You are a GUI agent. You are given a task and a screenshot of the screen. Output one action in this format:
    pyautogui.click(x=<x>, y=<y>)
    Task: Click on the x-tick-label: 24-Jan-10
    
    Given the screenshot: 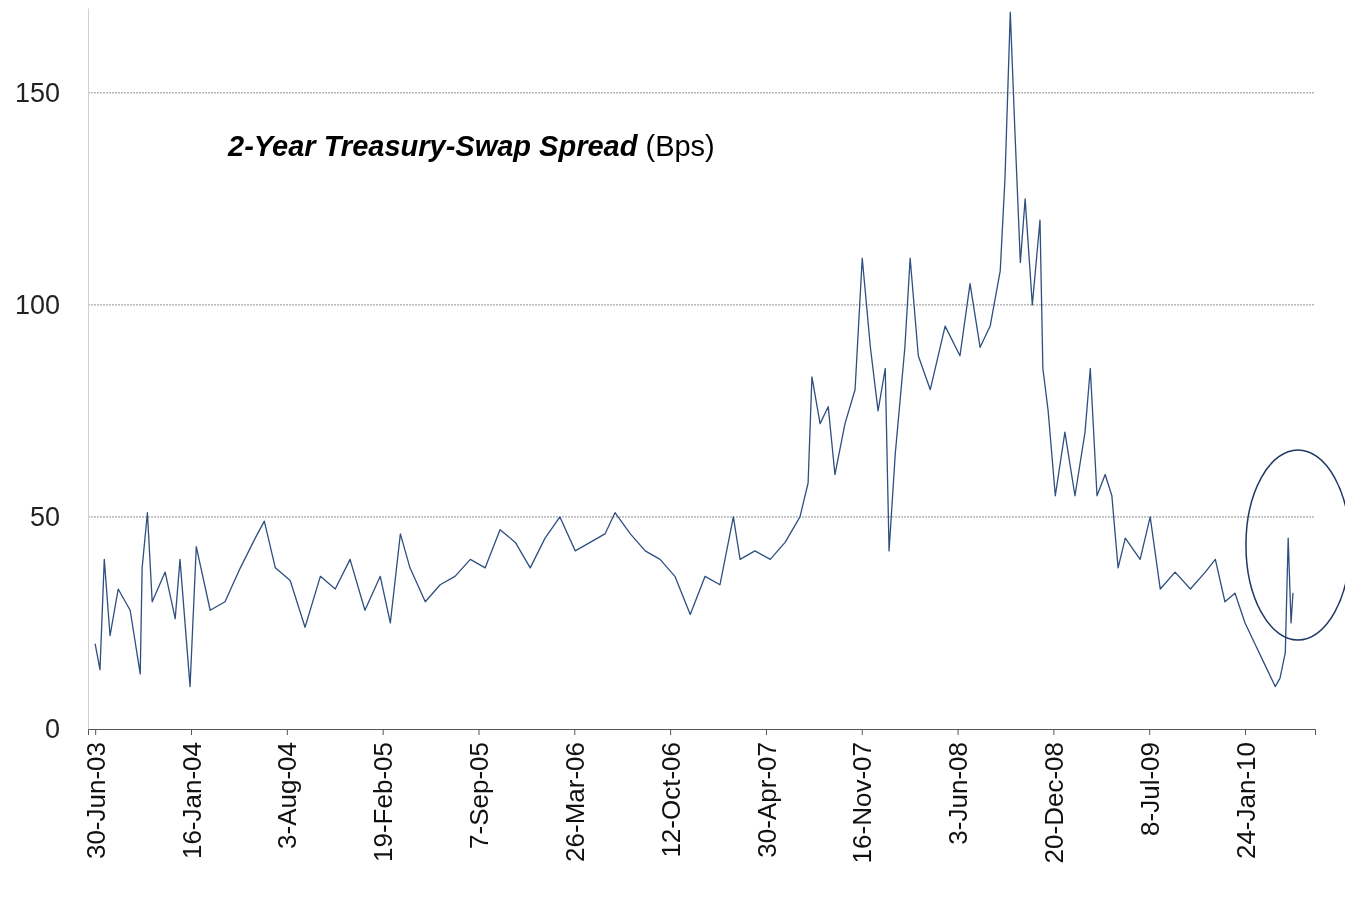 What is the action you would take?
    pyautogui.click(x=1245, y=801)
    